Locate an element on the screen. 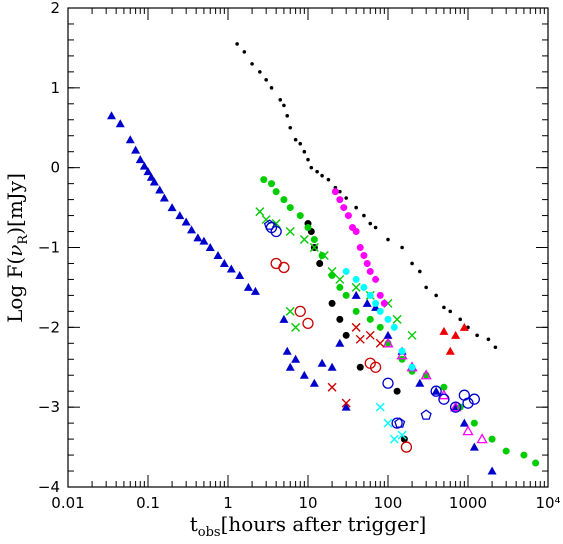 This screenshot has width=563, height=544. y-tick-label: −4 is located at coordinates (49, 487).